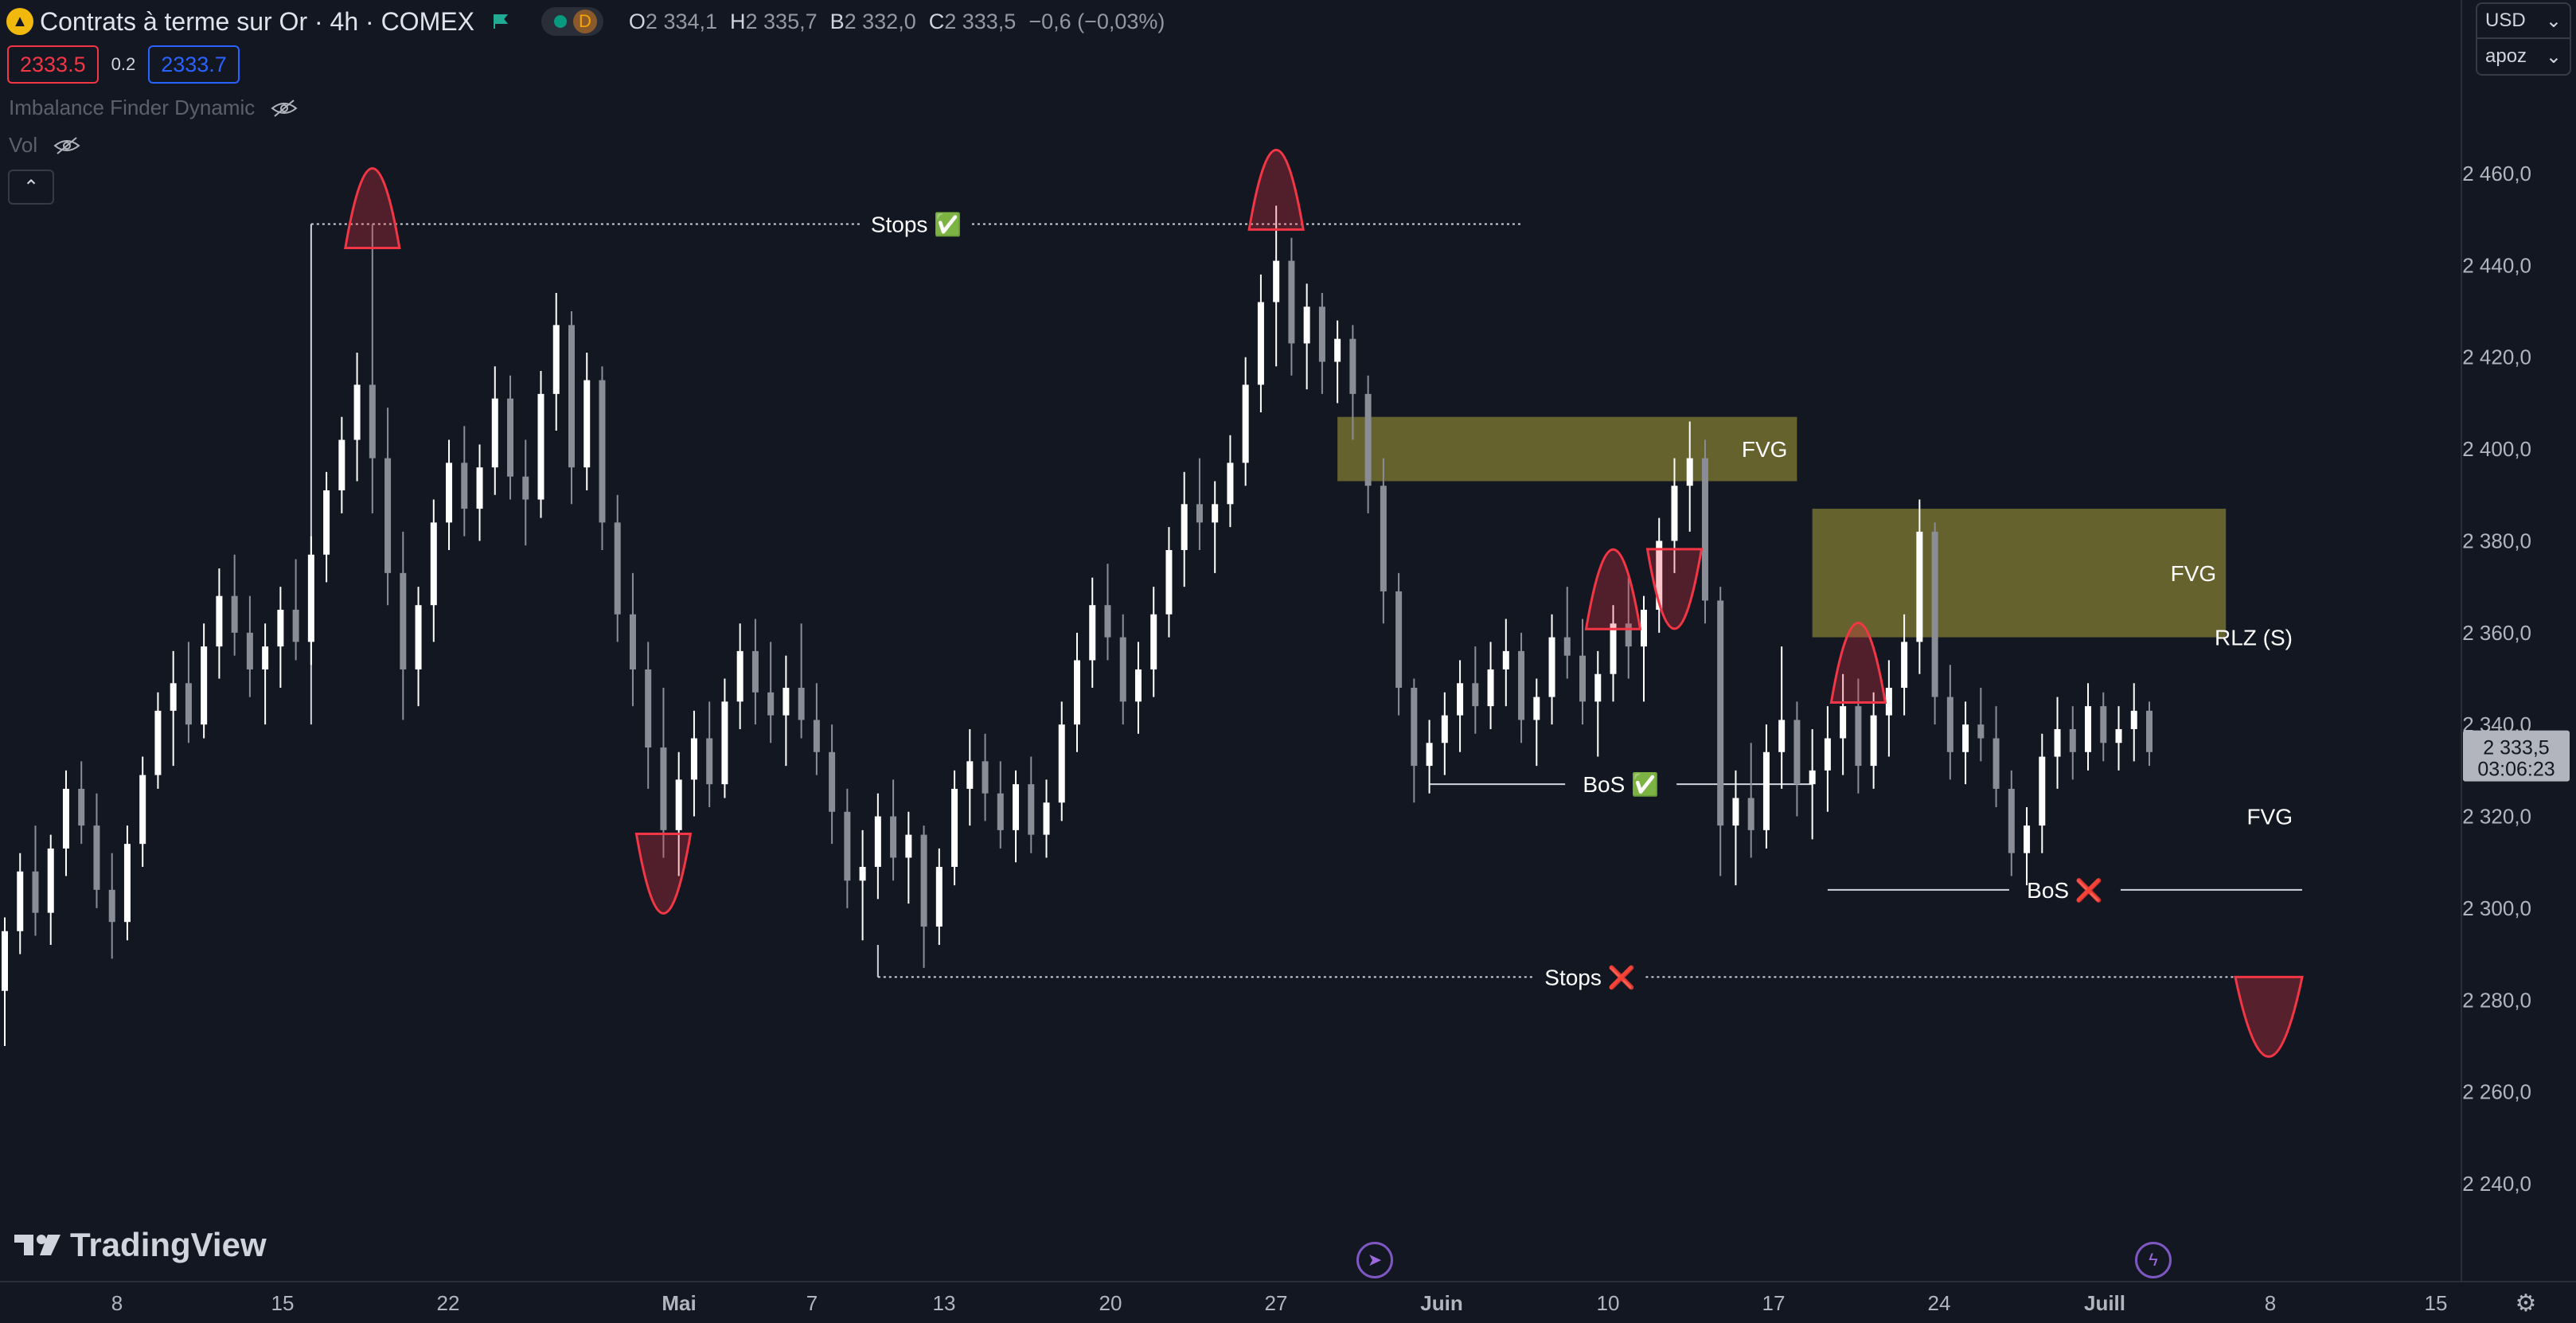 The image size is (2576, 1323). I want to click on gold-symbol-icon: ▲, so click(19, 21).